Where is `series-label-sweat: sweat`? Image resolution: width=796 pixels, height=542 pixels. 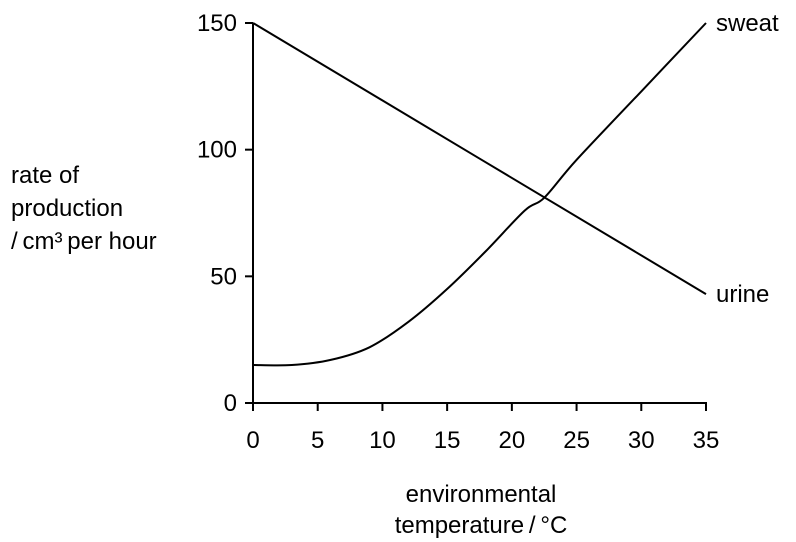
series-label-sweat: sweat is located at coordinates (747, 23).